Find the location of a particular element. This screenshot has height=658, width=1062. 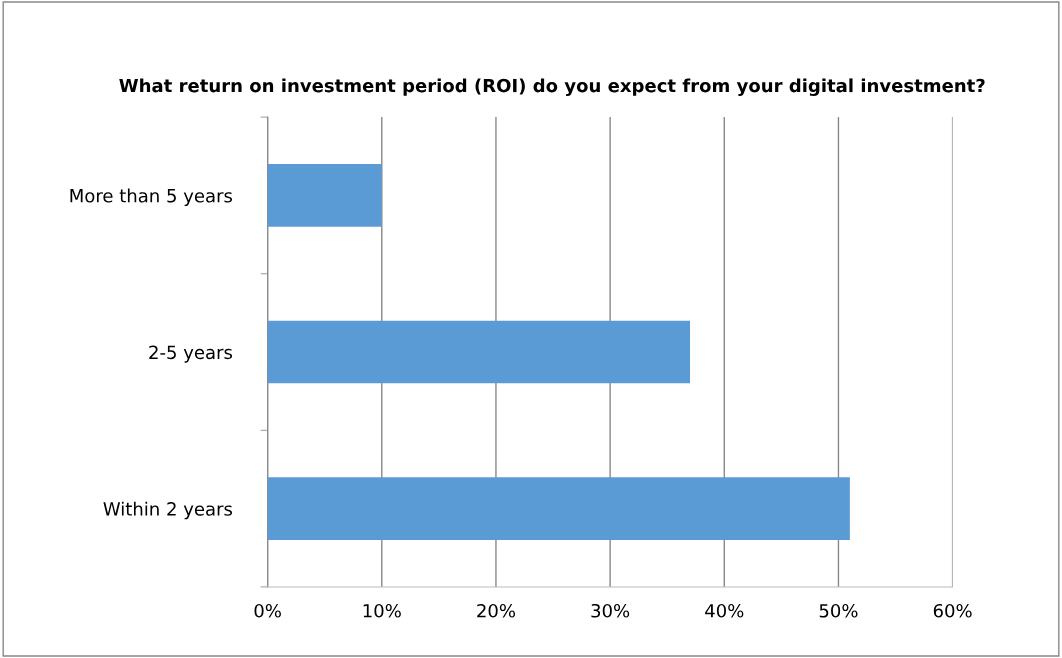

y-tick-label: More than 5 years is located at coordinates (151, 197).